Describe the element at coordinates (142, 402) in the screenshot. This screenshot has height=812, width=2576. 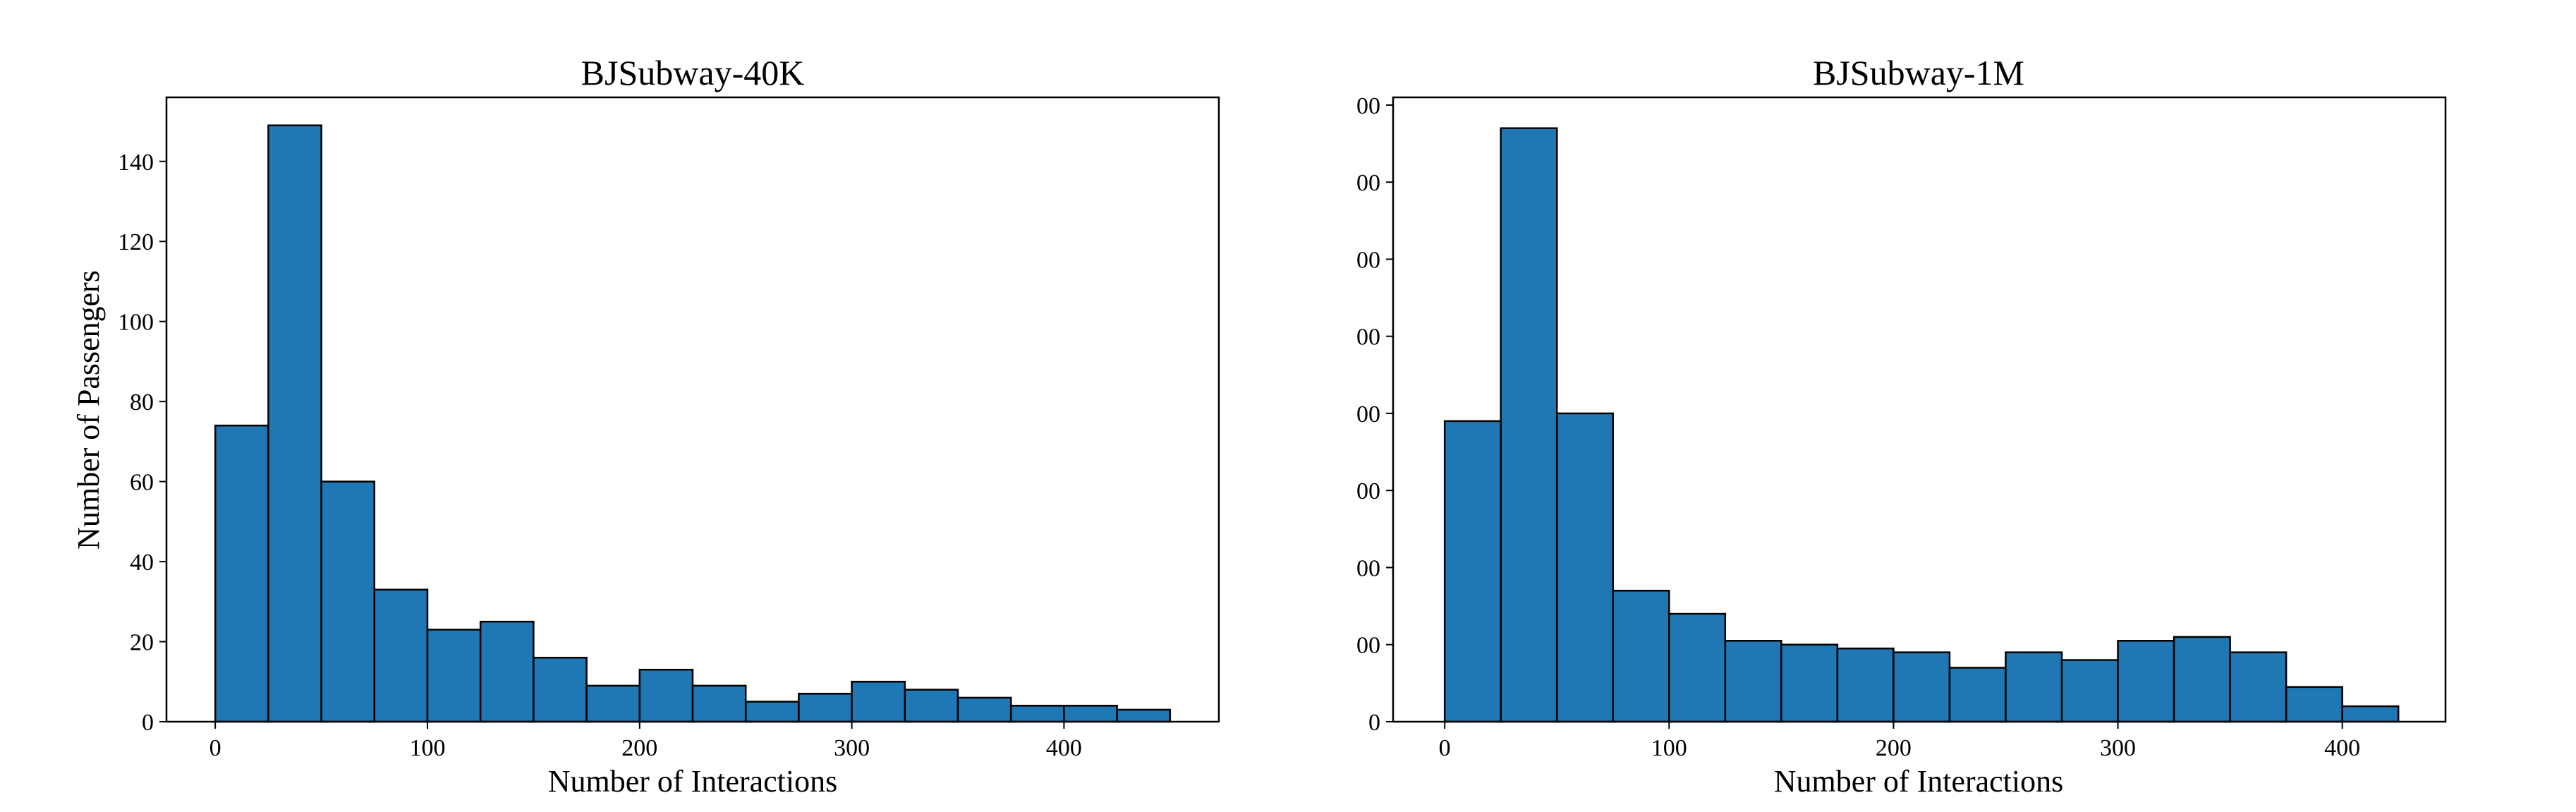
I see `y-tick-label: 80` at that location.